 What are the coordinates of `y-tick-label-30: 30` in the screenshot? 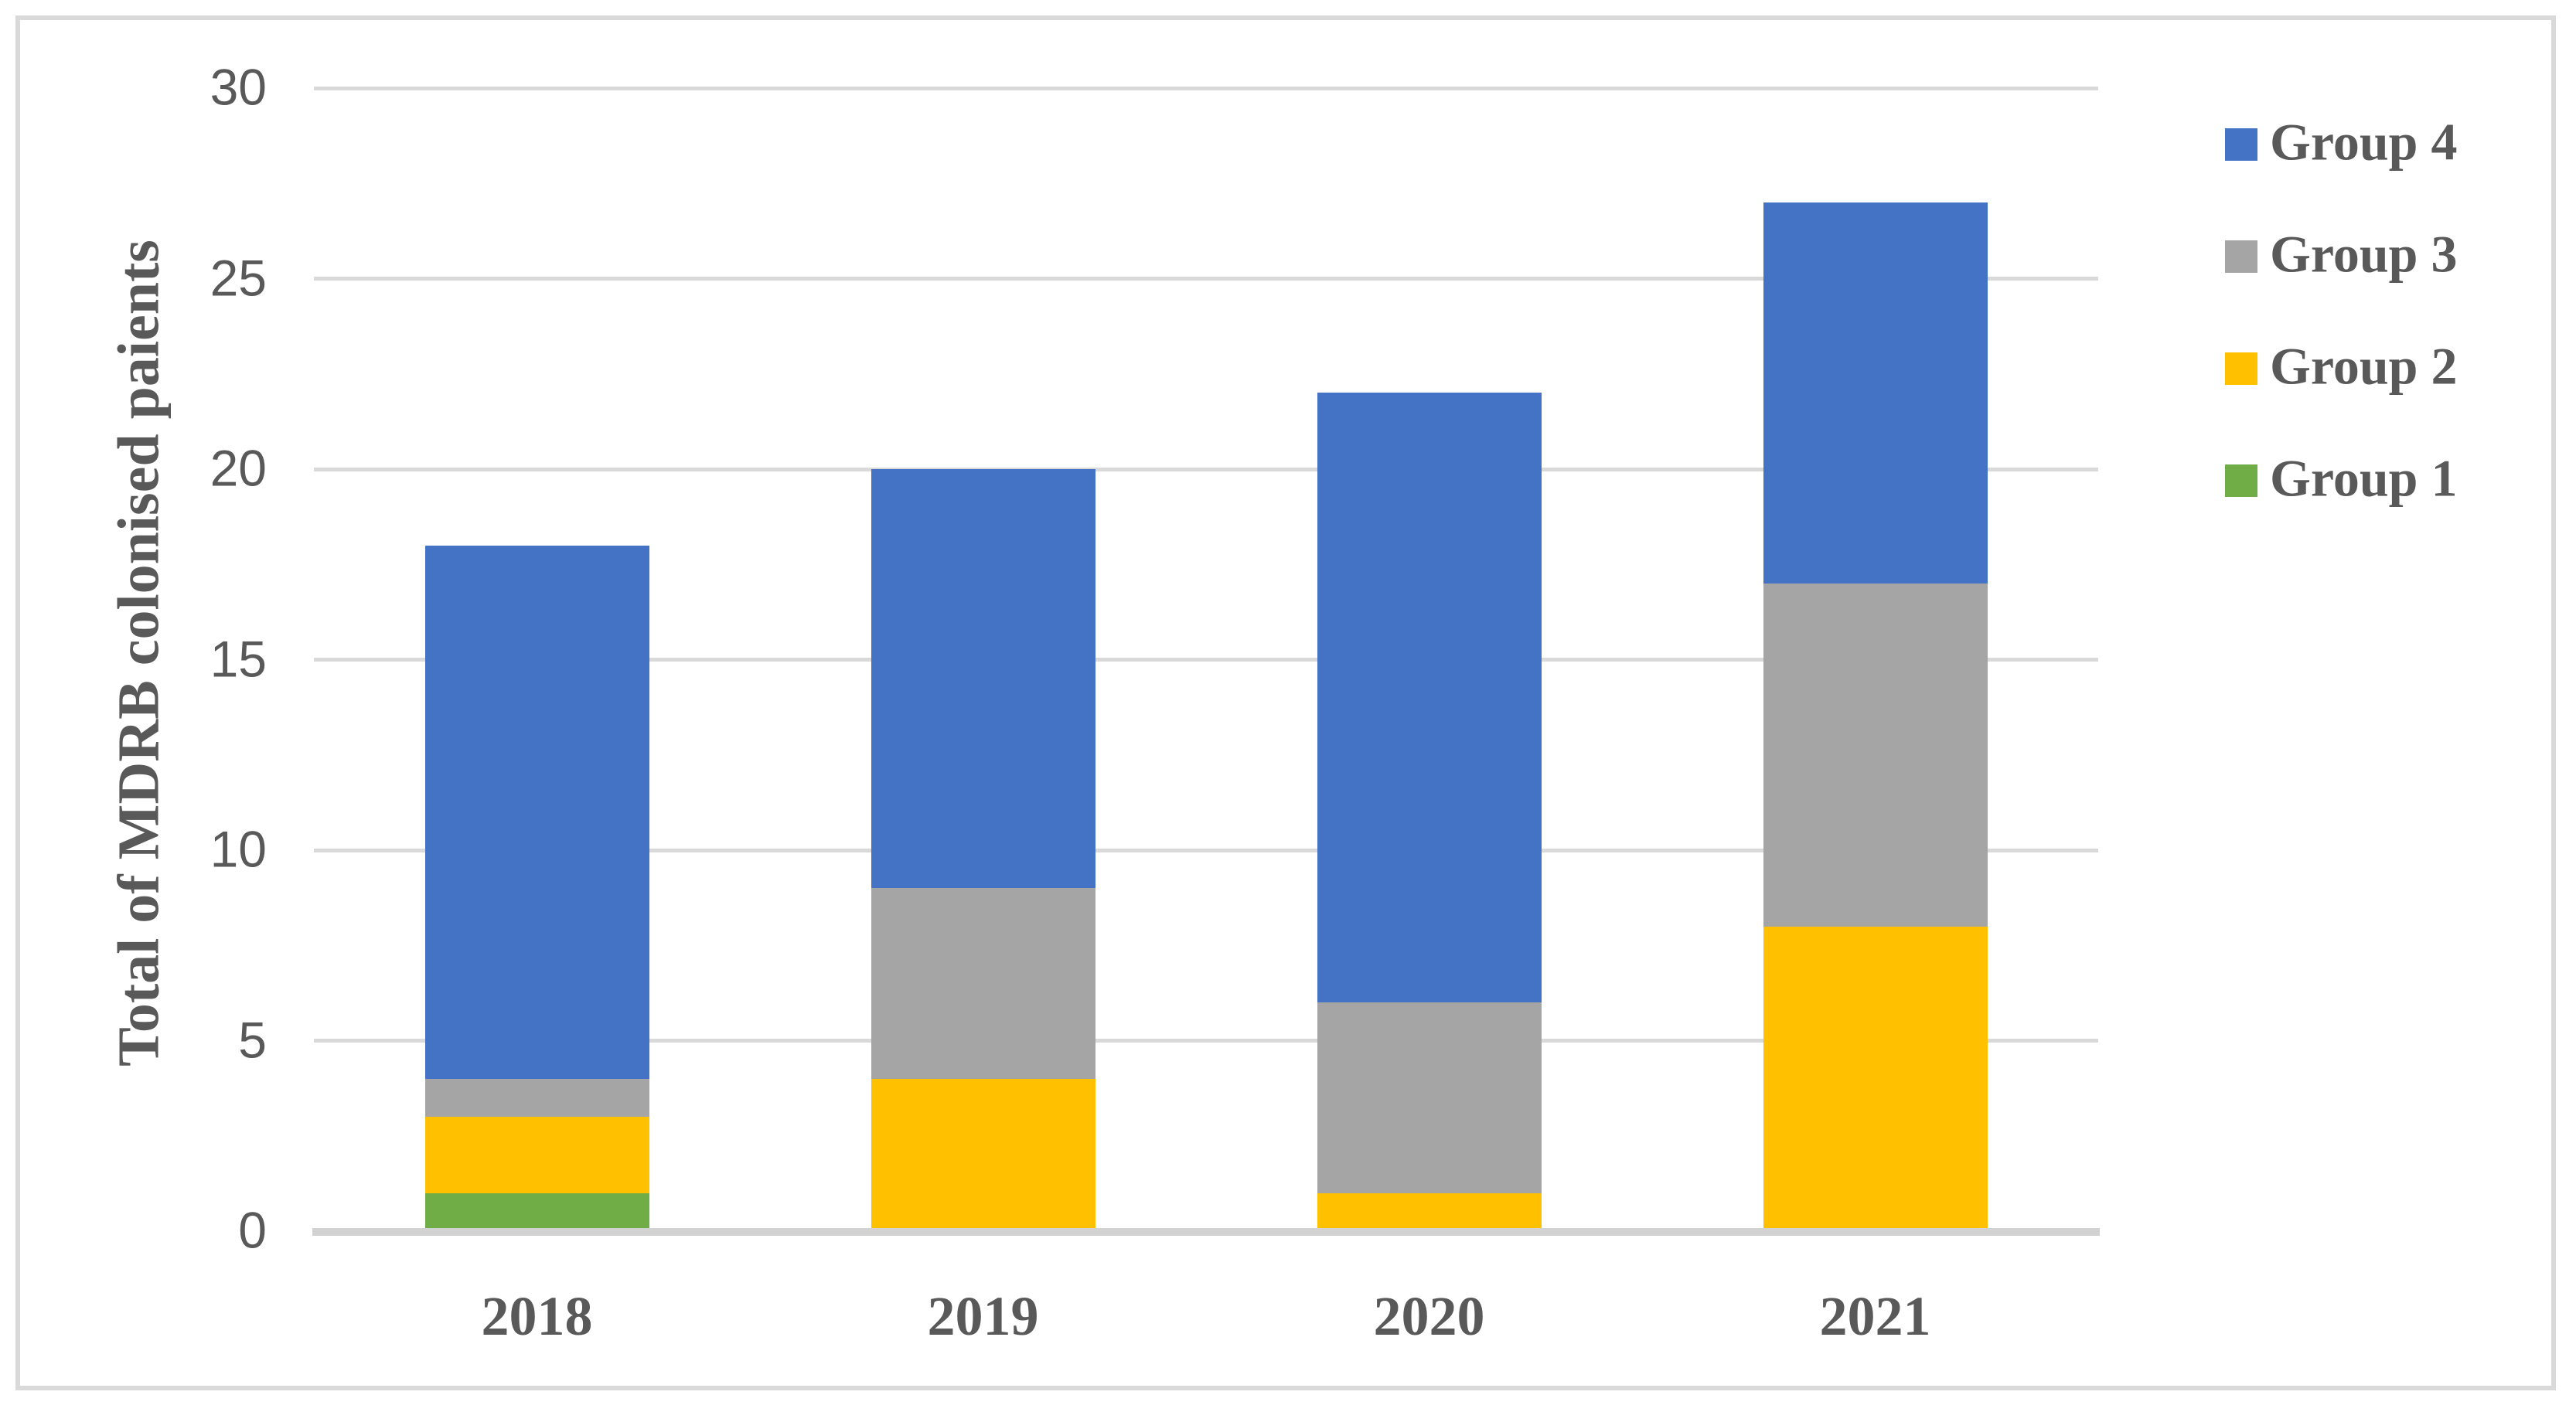 It's located at (239, 87).